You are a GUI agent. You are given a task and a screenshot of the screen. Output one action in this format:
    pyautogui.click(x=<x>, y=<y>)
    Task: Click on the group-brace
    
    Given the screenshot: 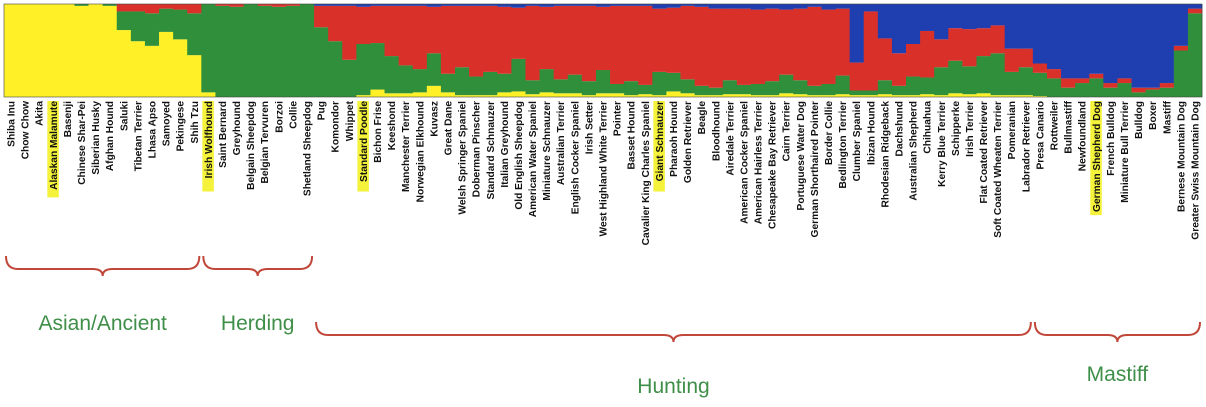 What is the action you would take?
    pyautogui.click(x=258, y=266)
    